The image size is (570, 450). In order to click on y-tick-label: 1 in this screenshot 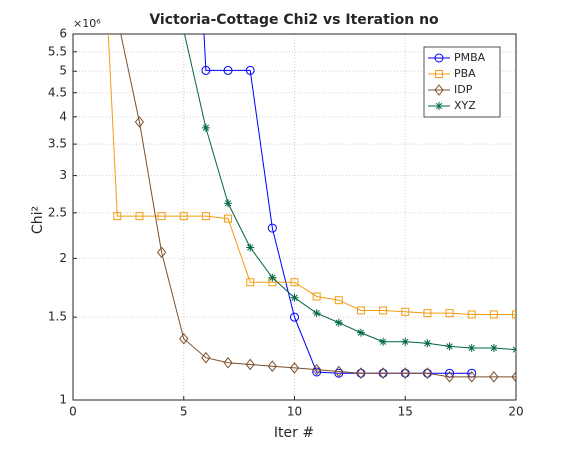, I will do `click(63, 400)`.